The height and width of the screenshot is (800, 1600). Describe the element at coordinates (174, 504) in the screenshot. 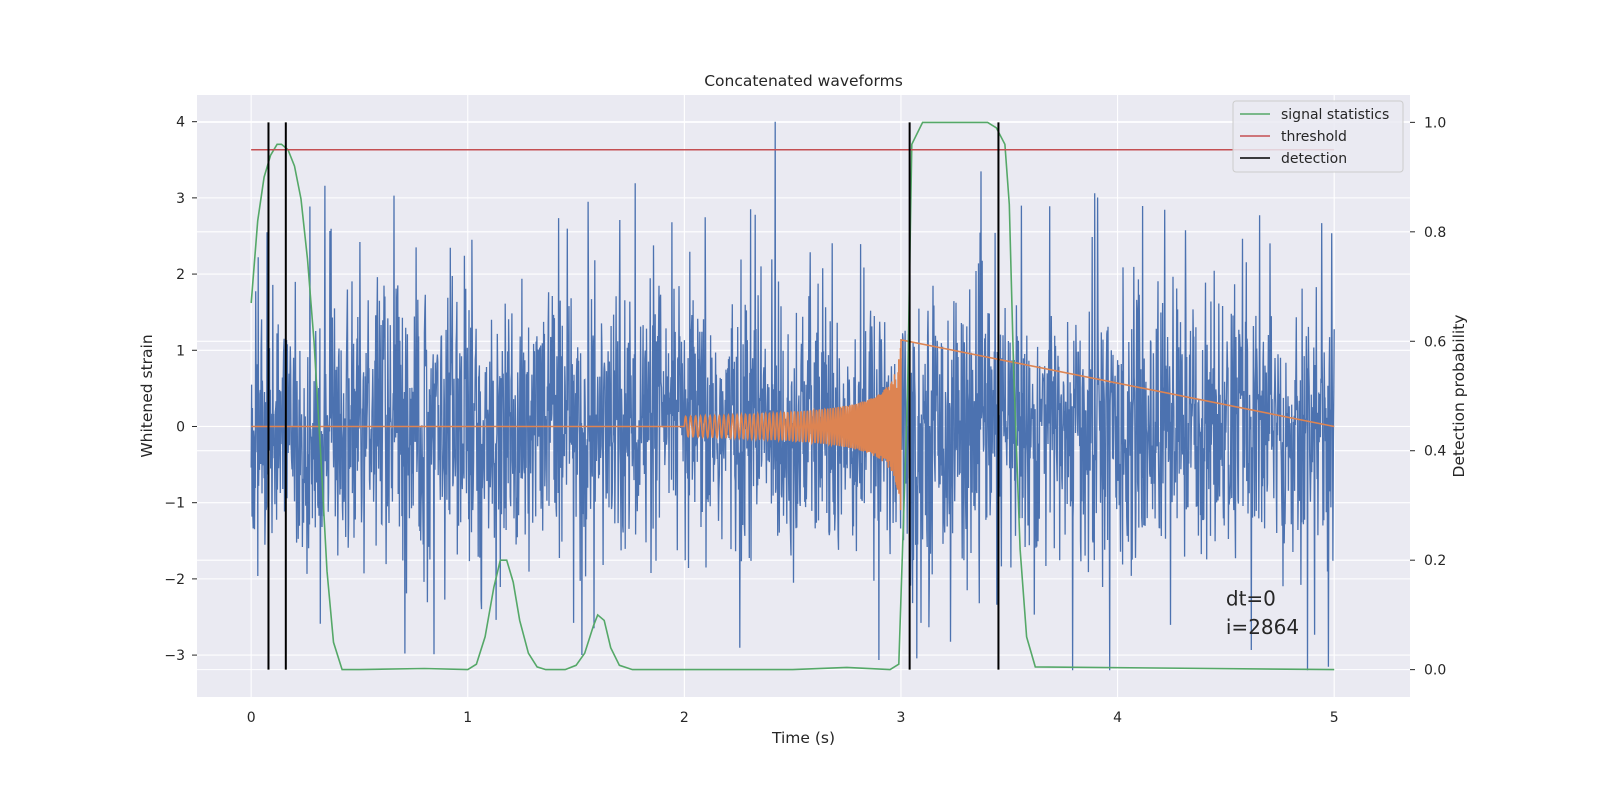

I see `y-tick-label: −1` at that location.